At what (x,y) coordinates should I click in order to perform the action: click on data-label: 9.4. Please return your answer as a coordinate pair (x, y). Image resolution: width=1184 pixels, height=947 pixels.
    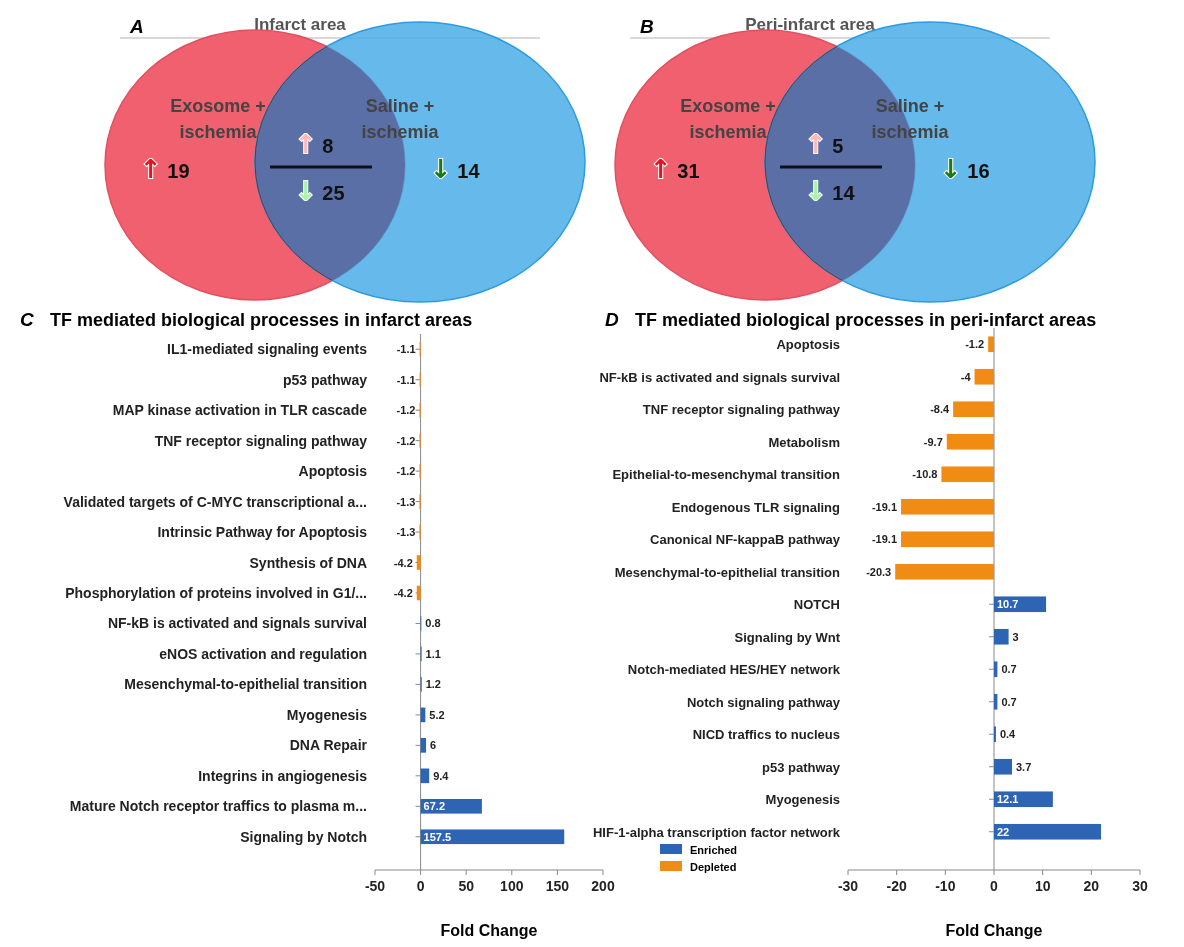
    Looking at the image, I should click on (441, 775).